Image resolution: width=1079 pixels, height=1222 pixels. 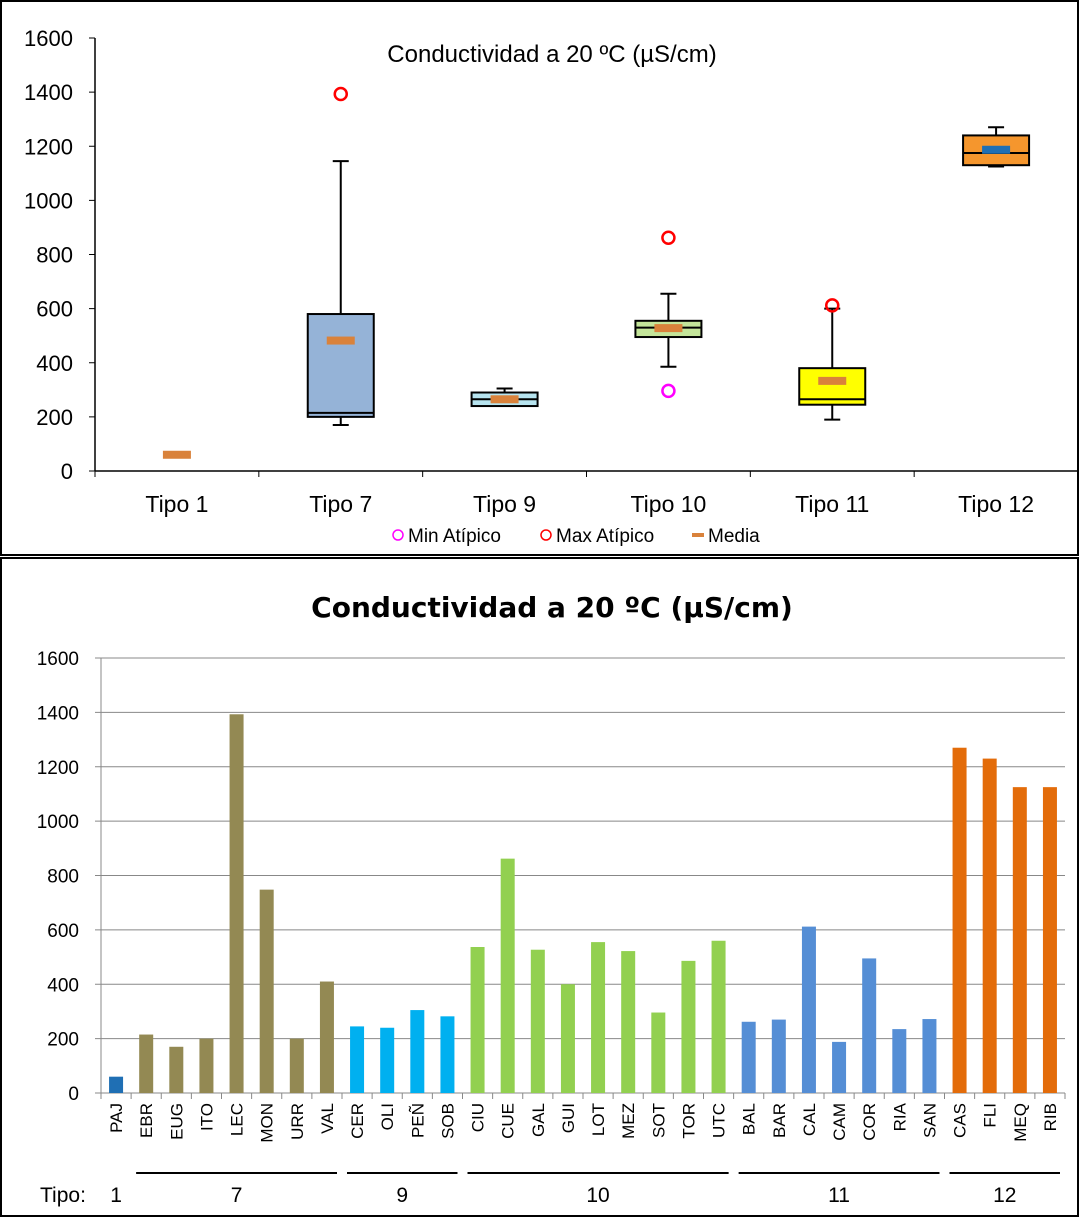 What do you see at coordinates (327, 1118) in the screenshot?
I see `x-category-label: VAL` at bounding box center [327, 1118].